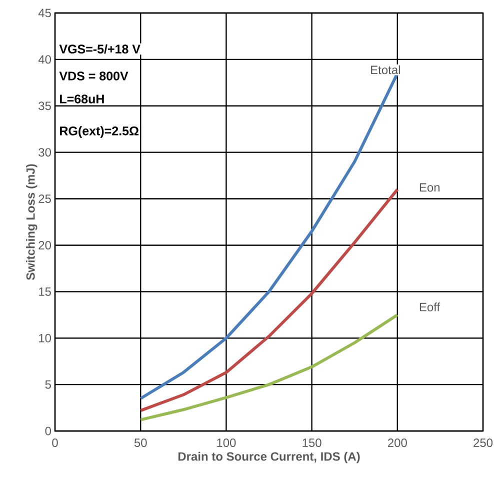  I want to click on x-tick-label: 250, so click(483, 443).